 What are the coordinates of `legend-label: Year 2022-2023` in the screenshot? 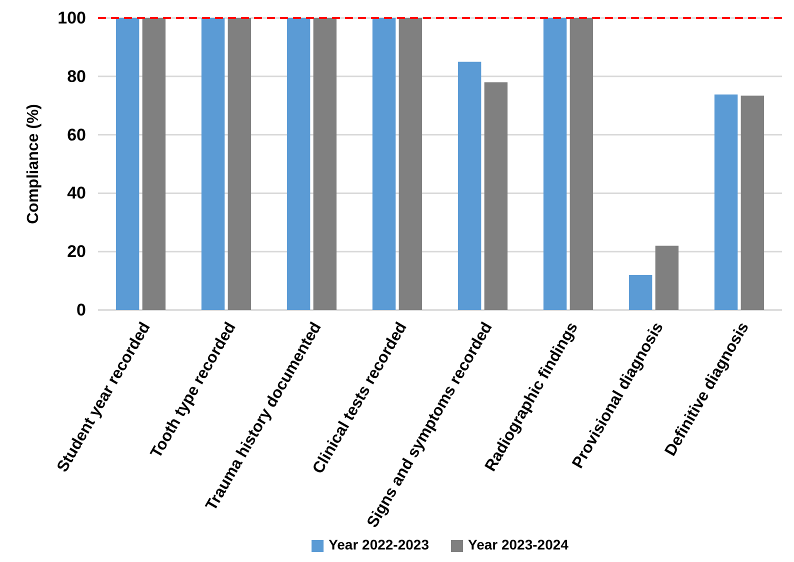 It's located at (379, 544).